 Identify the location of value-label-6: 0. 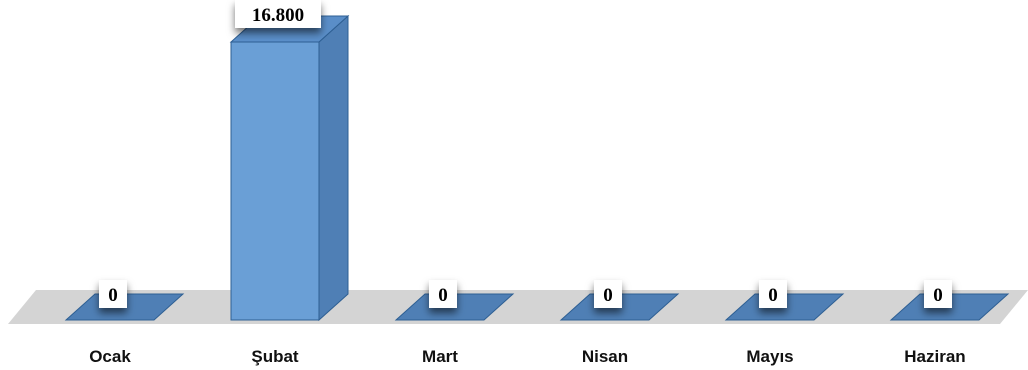
(938, 294).